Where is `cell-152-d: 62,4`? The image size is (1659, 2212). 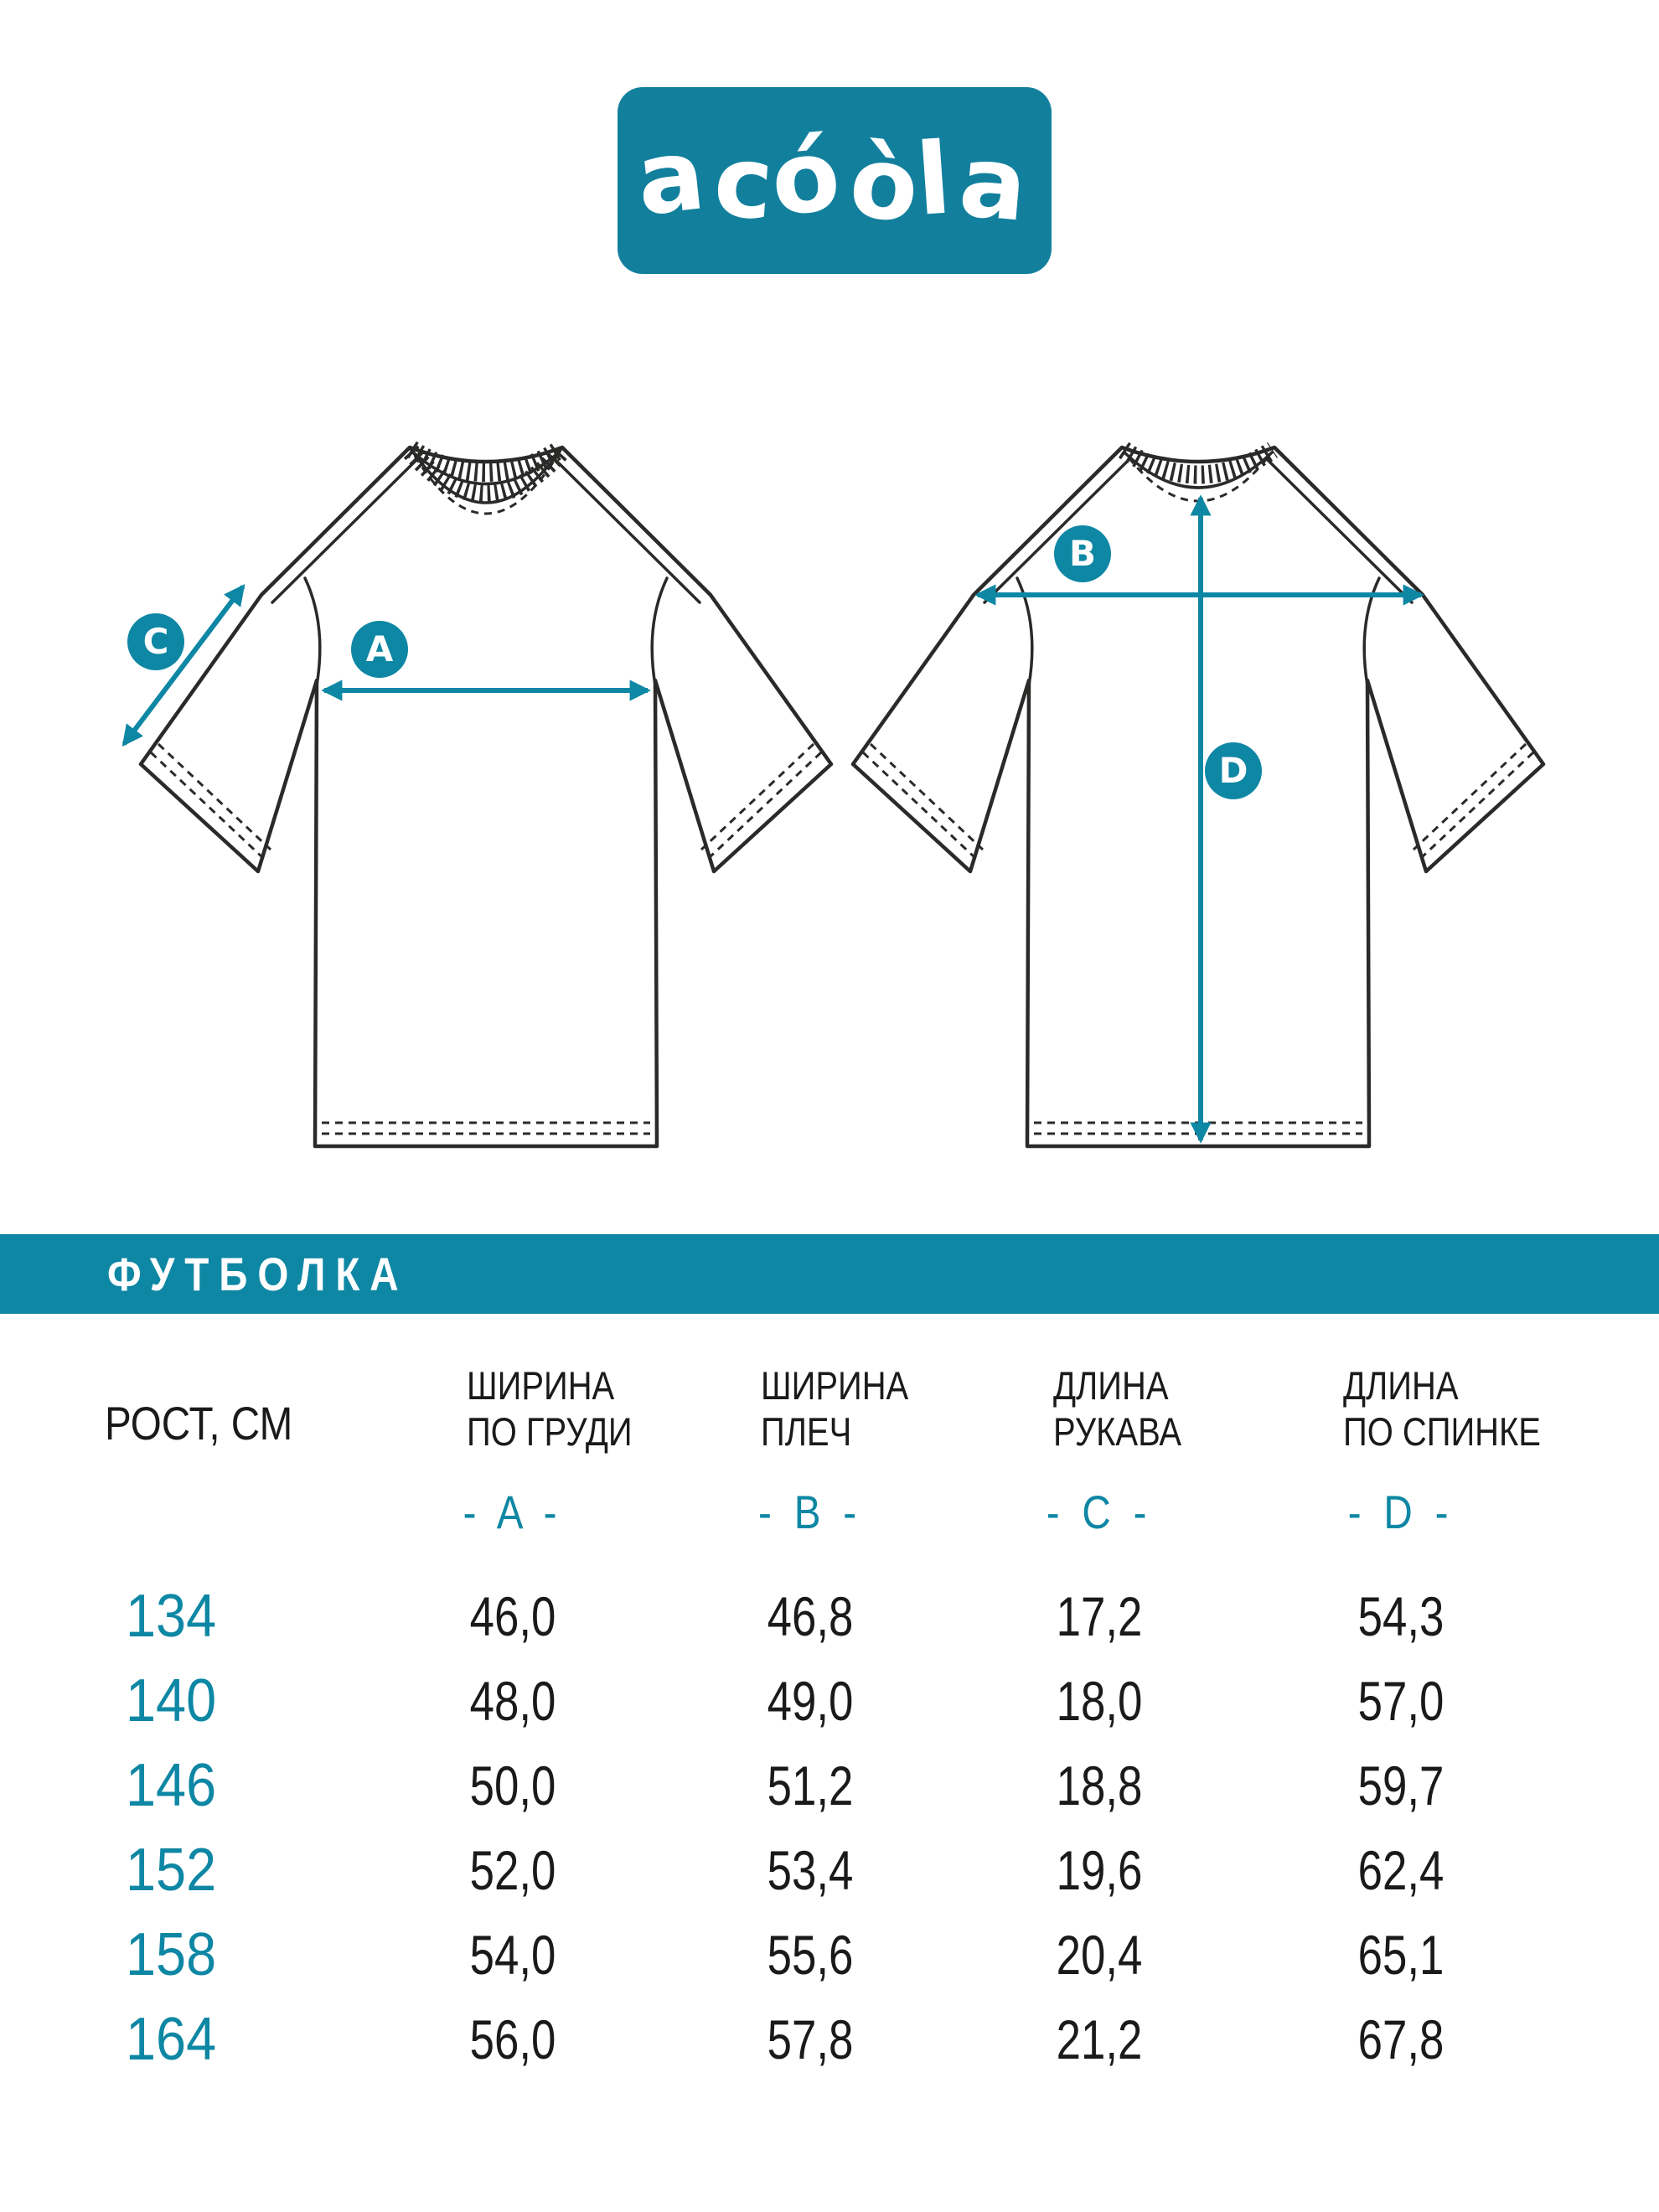
cell-152-d: 62,4 is located at coordinates (1401, 1870).